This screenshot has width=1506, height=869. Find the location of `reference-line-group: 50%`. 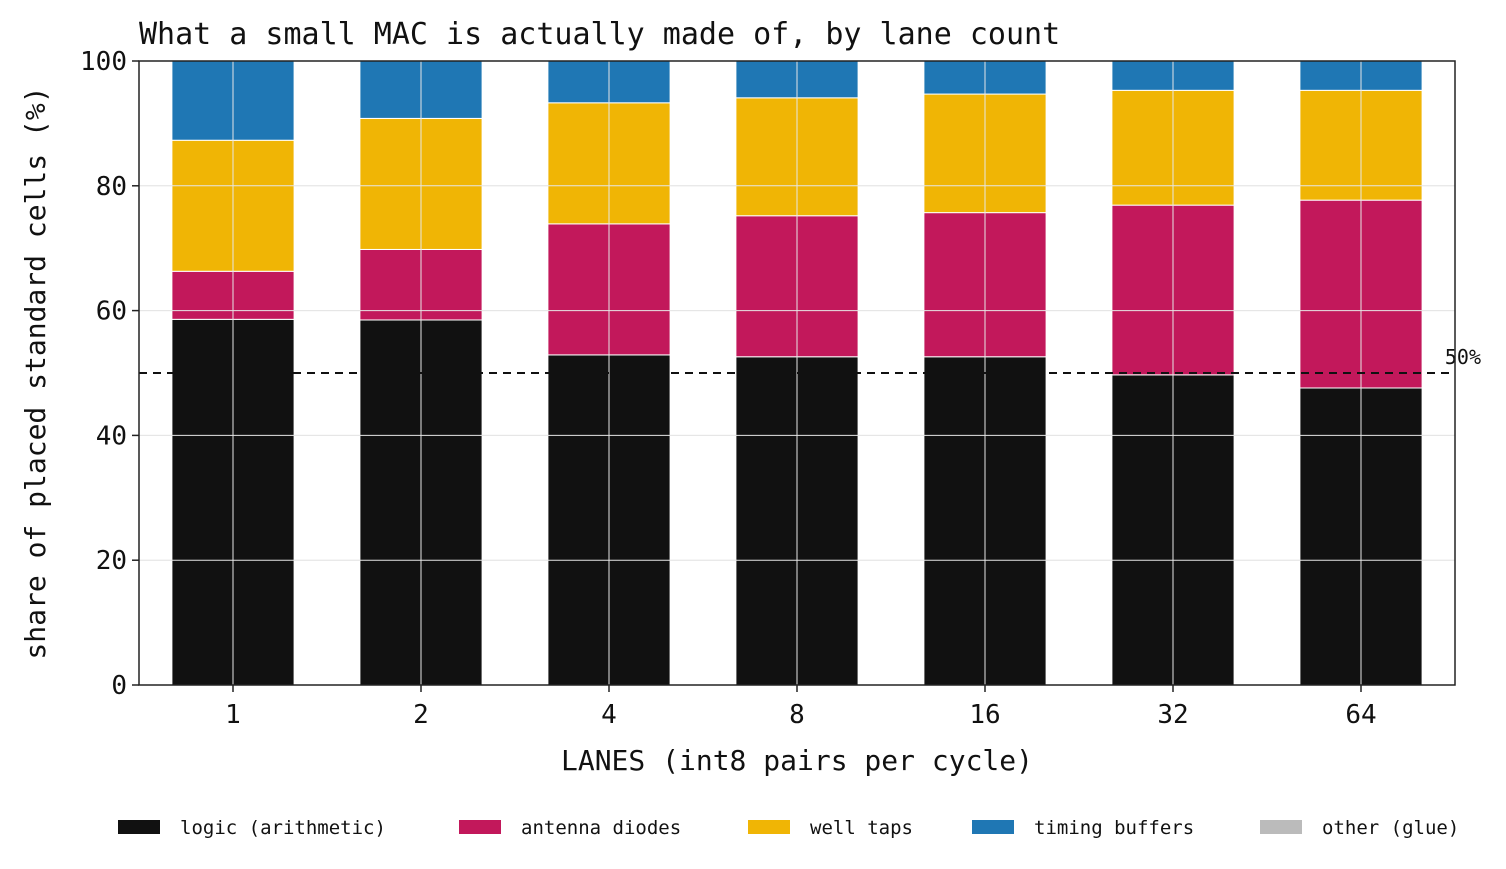

reference-line-group: 50% is located at coordinates (810, 359).